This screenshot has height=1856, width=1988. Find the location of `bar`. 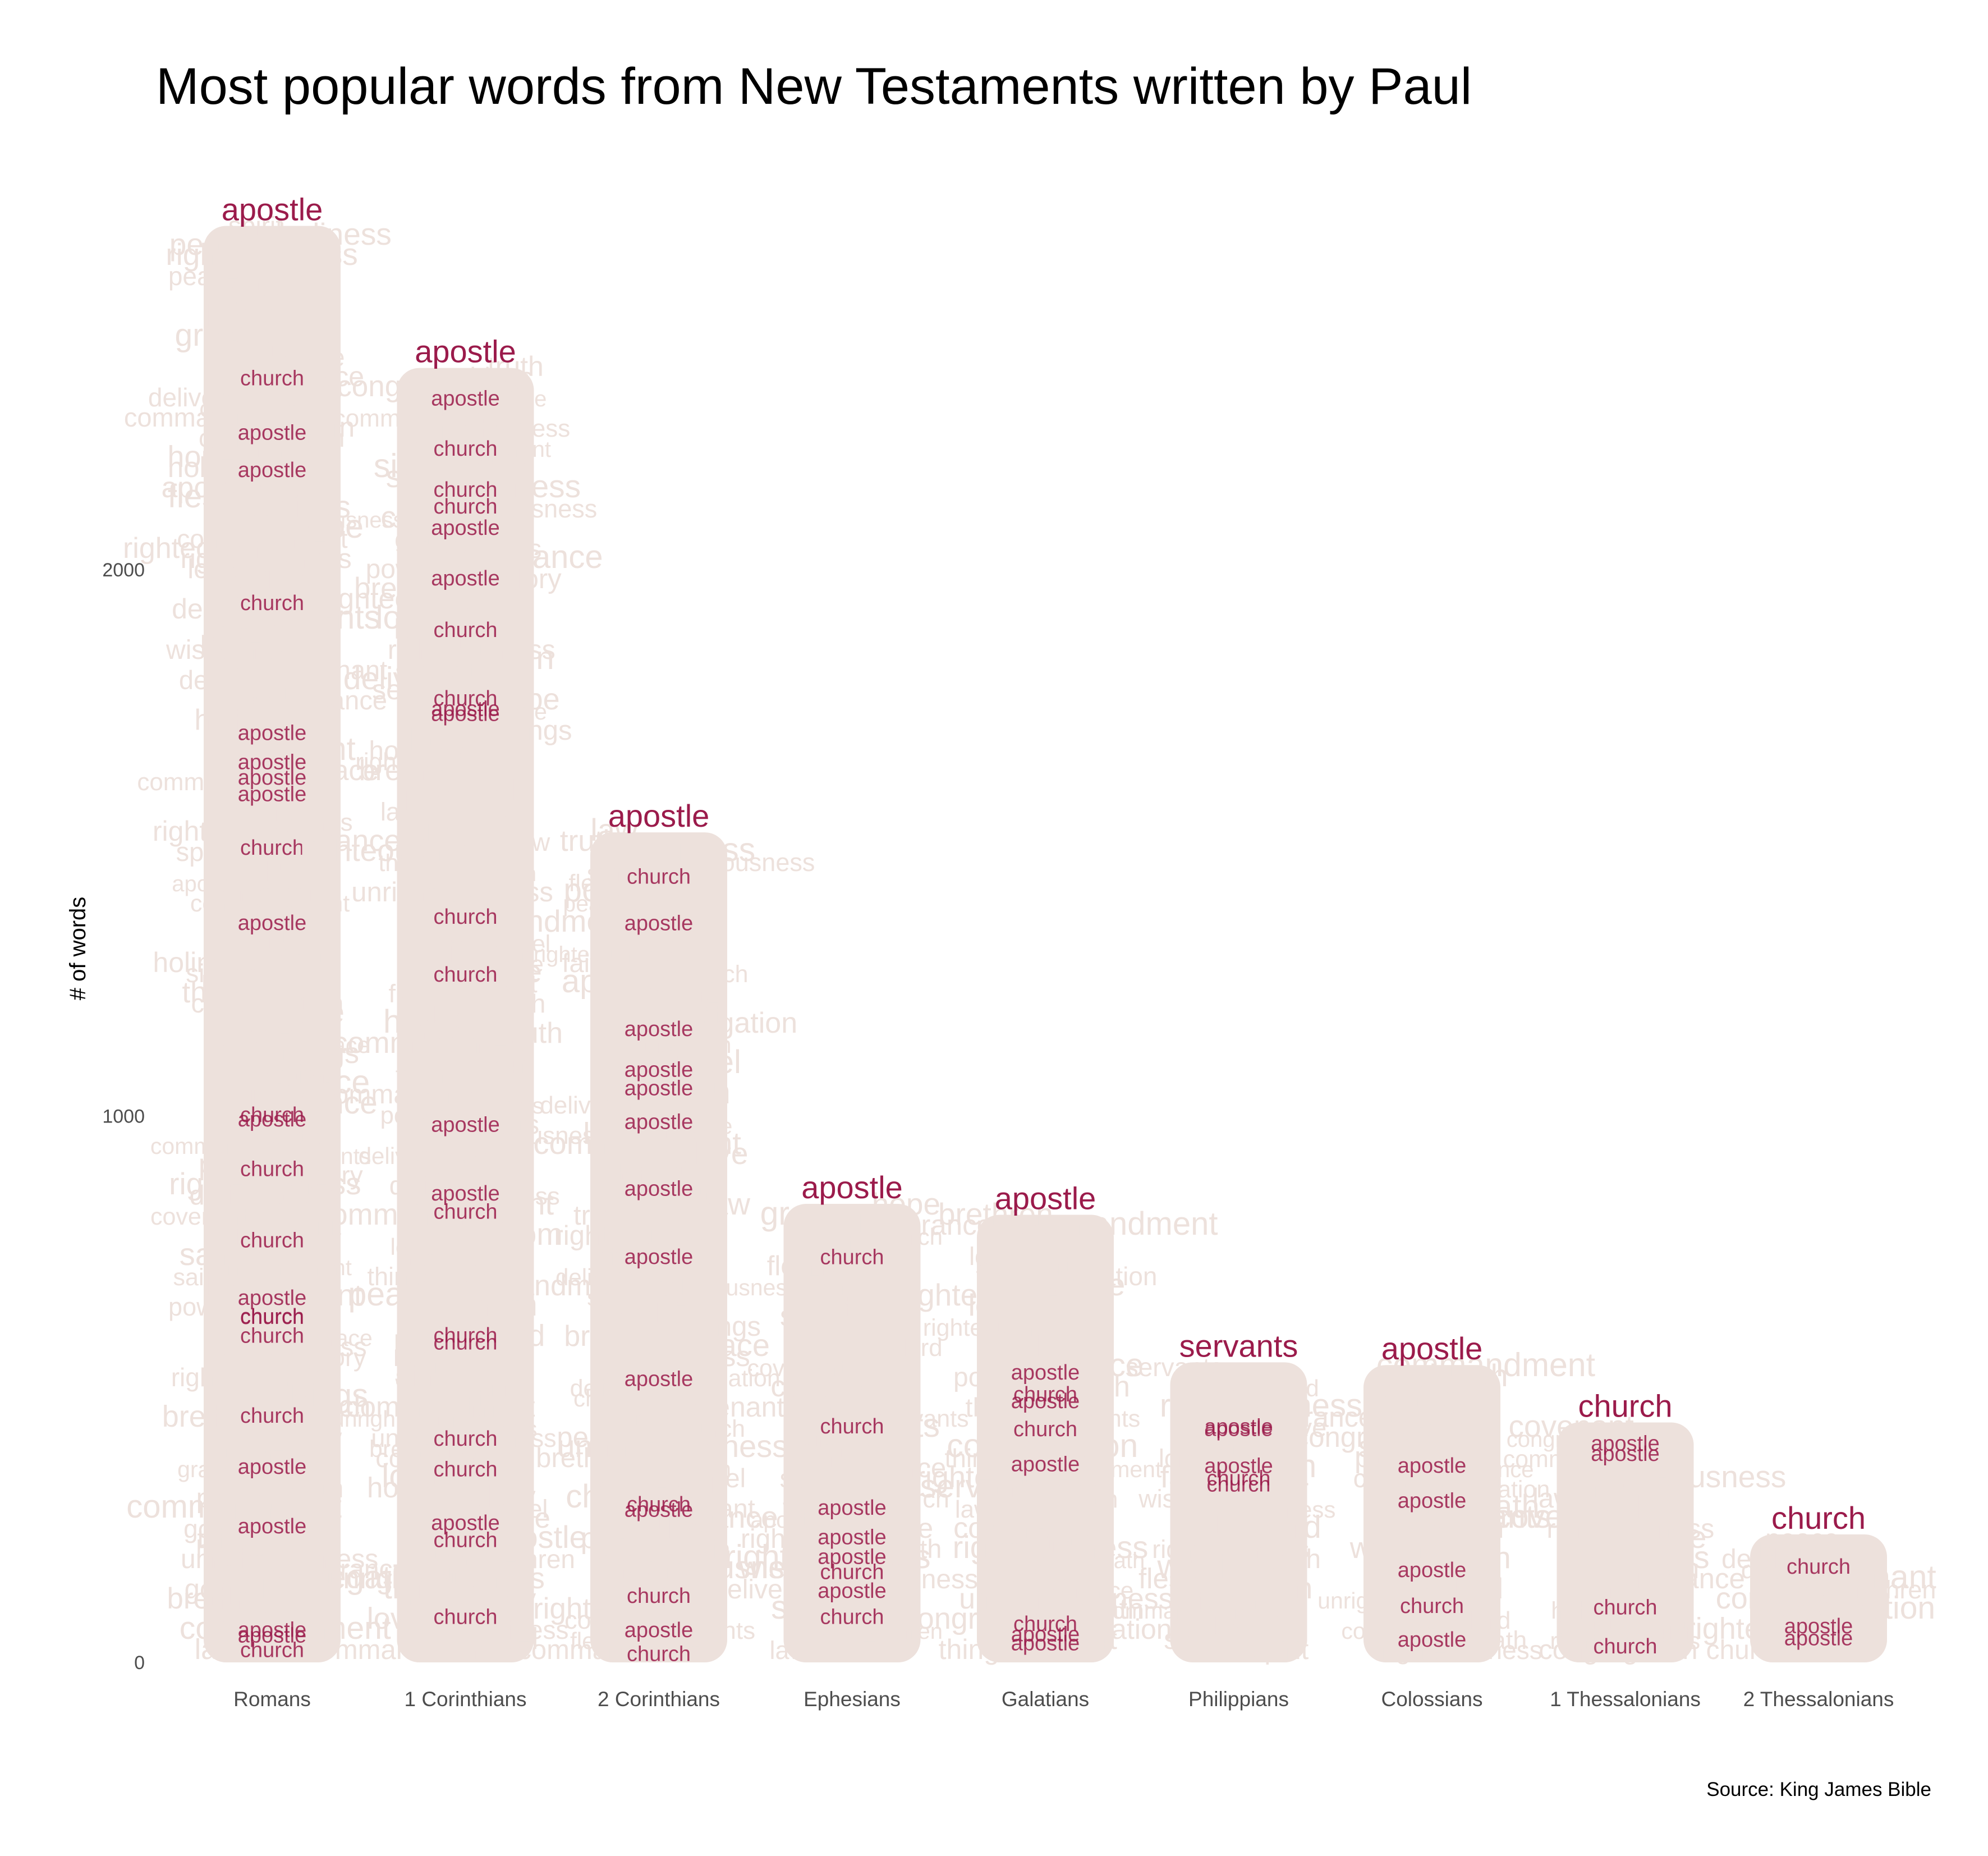

bar is located at coordinates (1238, 1512).